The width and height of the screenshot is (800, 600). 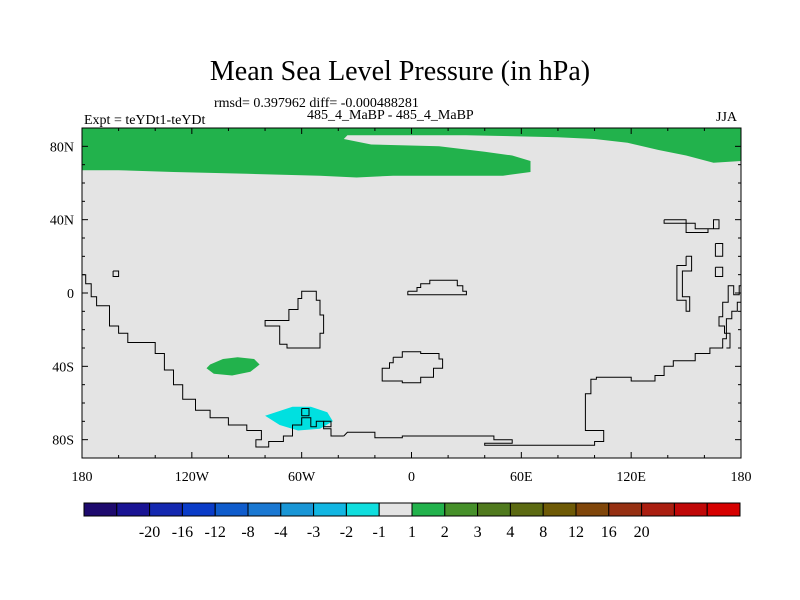 What do you see at coordinates (390, 115) in the screenshot?
I see `subtitle: 485_4_MaBP - 485_4_MaBP` at bounding box center [390, 115].